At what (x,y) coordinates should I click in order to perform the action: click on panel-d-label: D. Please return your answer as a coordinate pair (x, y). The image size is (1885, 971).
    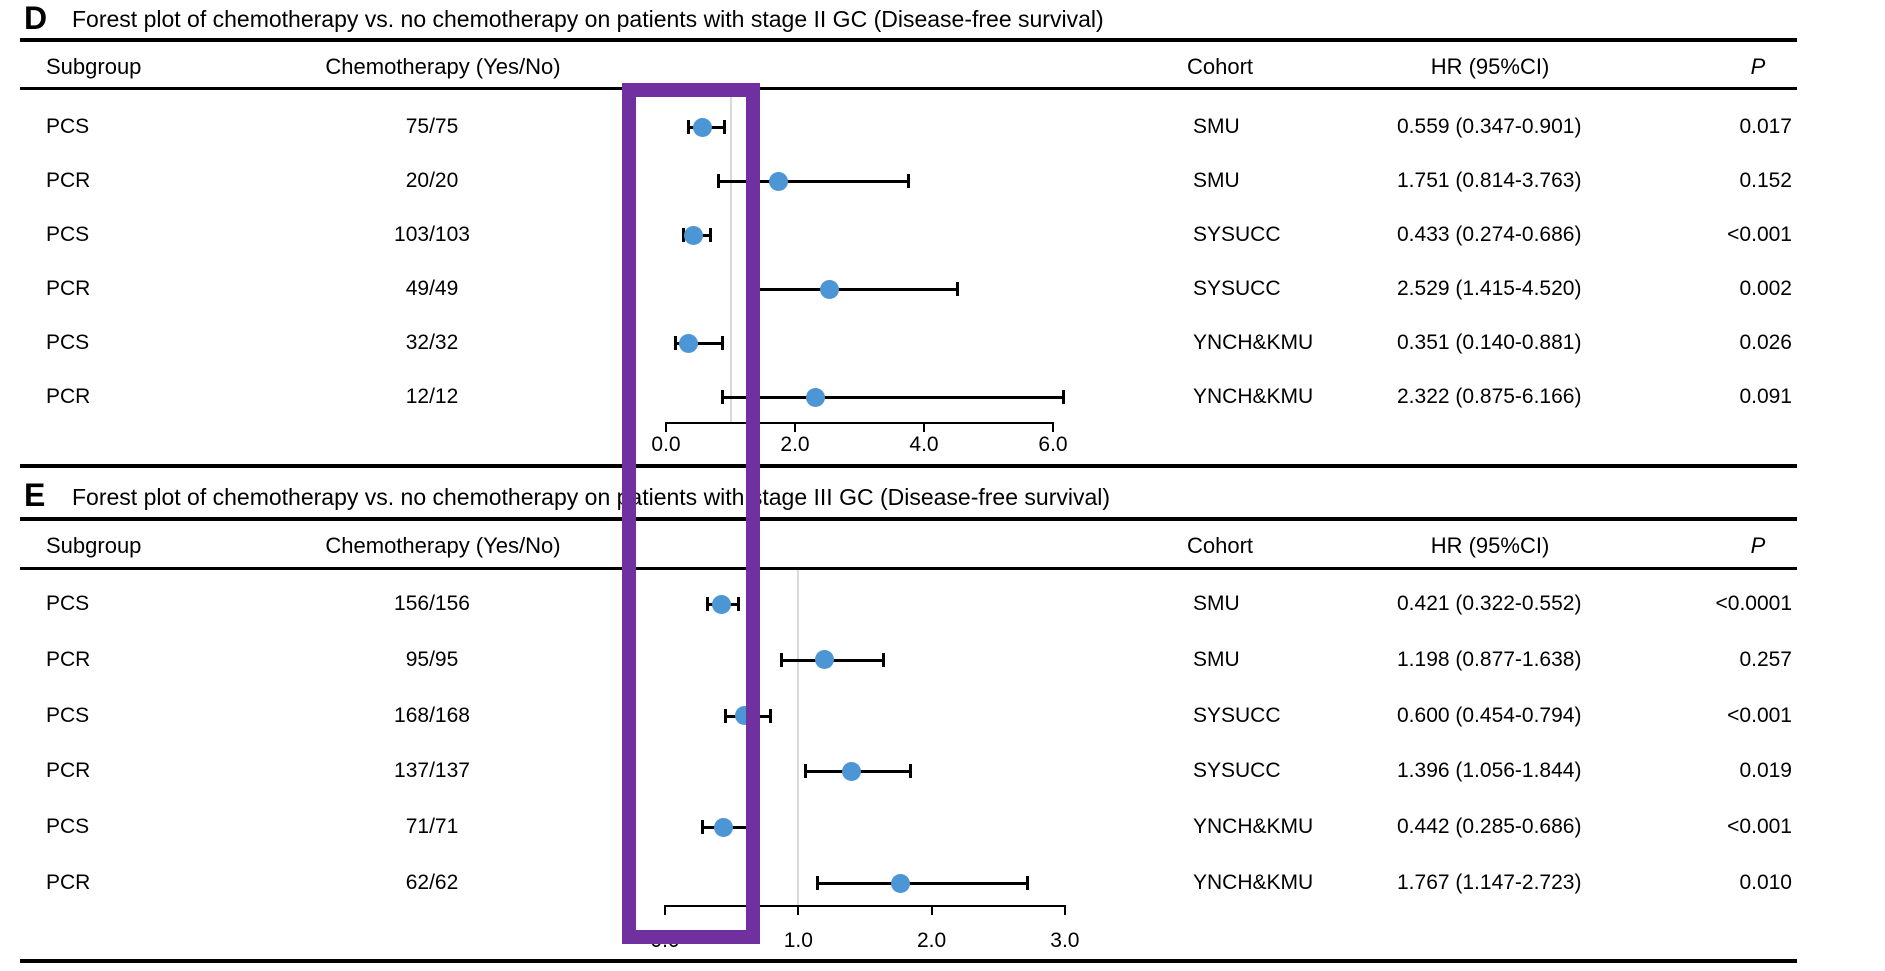
    Looking at the image, I should click on (36, 18).